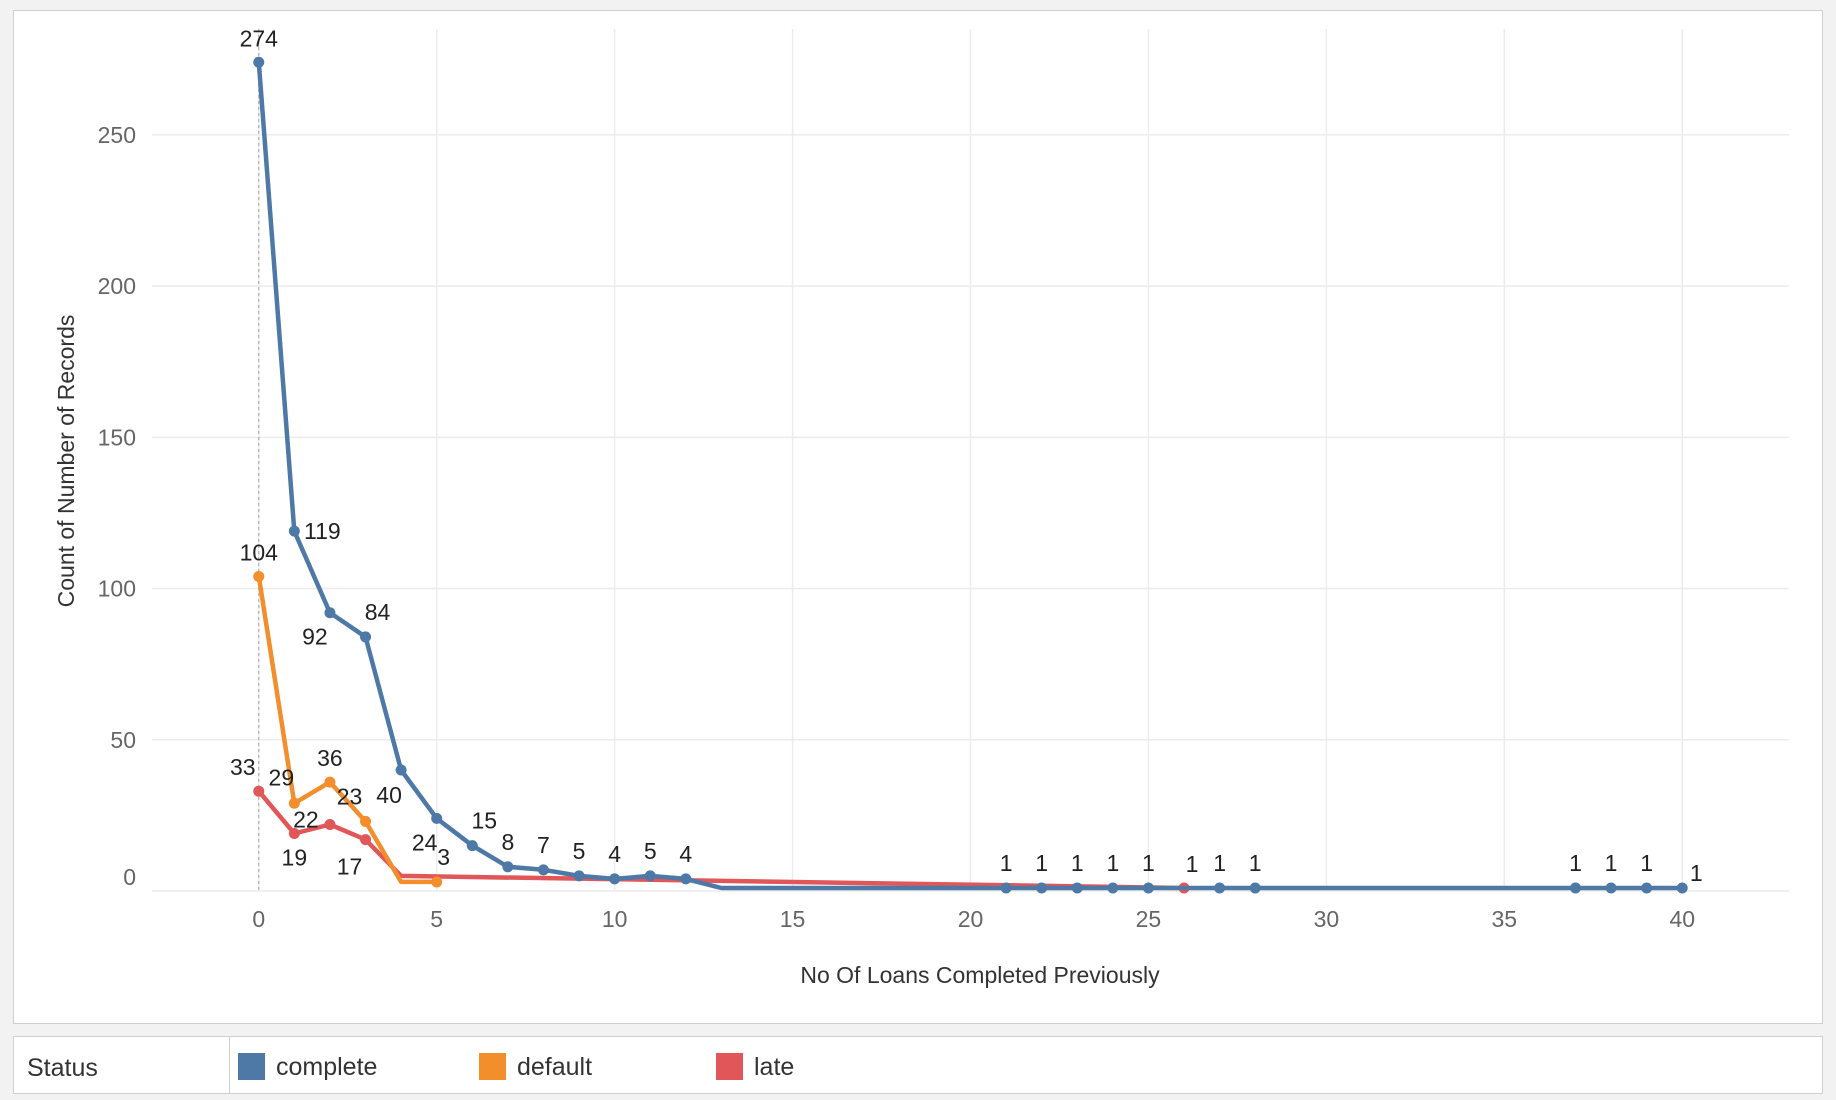 This screenshot has height=1100, width=1836. What do you see at coordinates (282, 777) in the screenshot?
I see `data-label-default: 29` at bounding box center [282, 777].